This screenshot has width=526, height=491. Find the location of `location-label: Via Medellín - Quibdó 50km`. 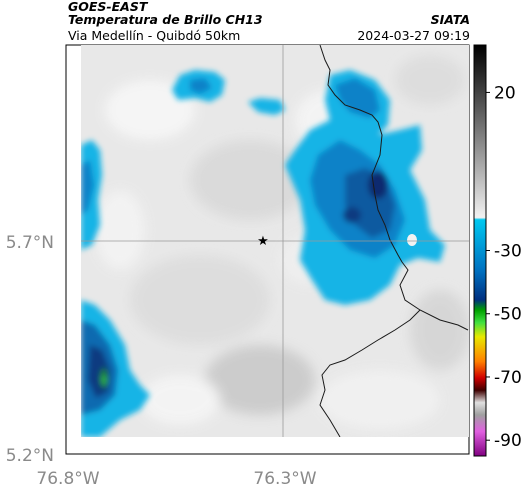

location-label: Via Medellín - Quibdó 50km is located at coordinates (154, 35).